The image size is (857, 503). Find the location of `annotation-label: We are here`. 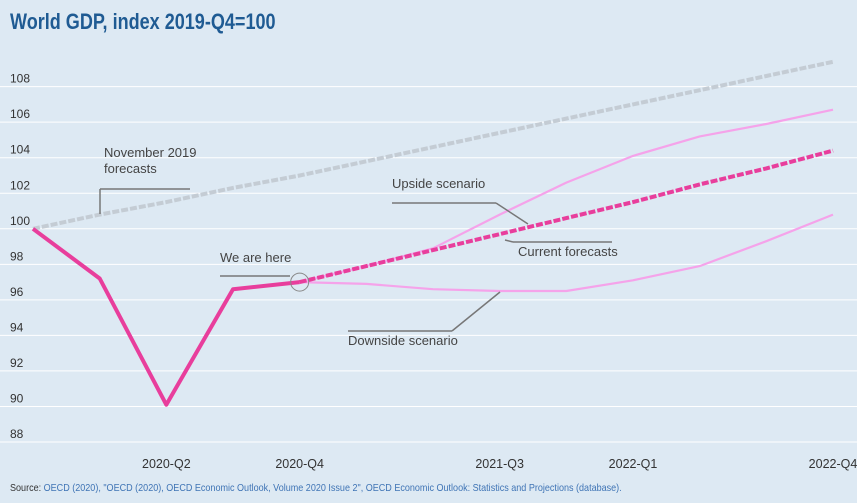

annotation-label: We are here is located at coordinates (255, 257).